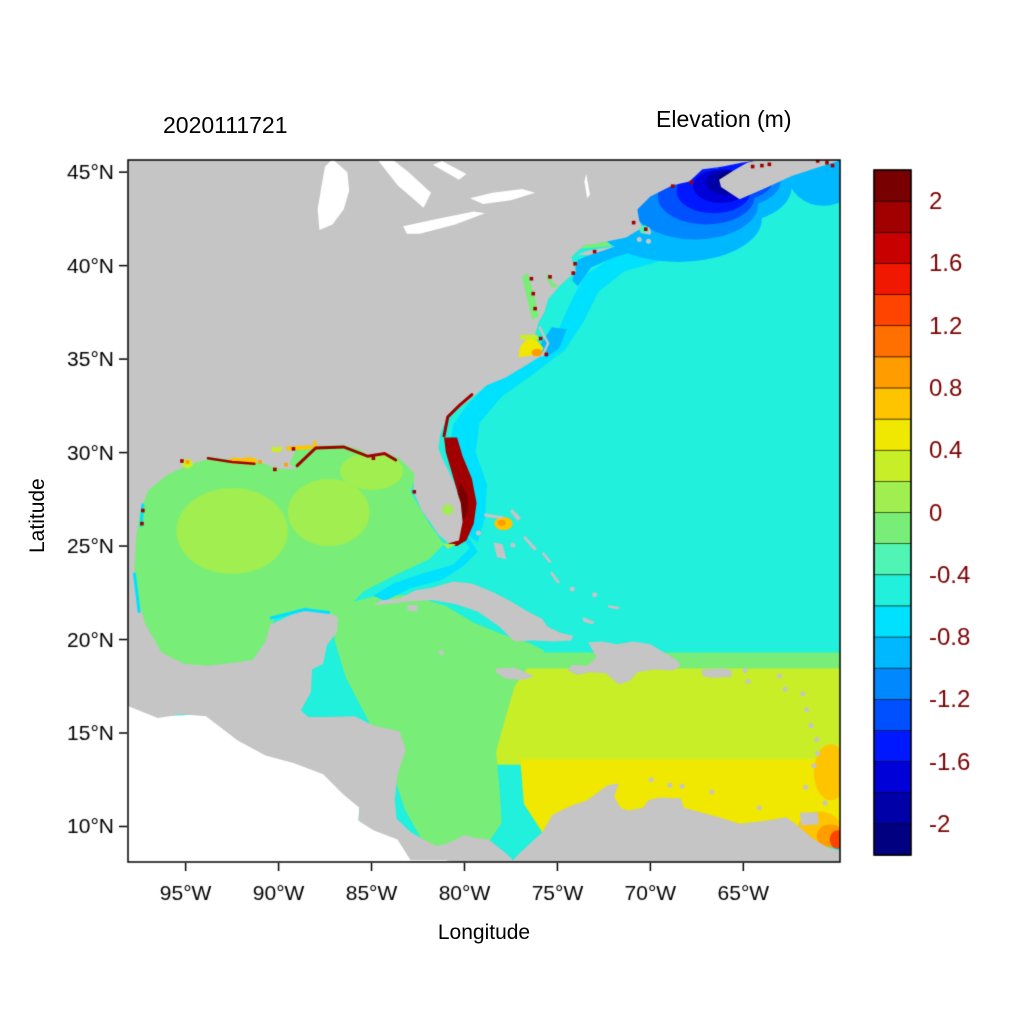  I want to click on y-axis-label: Latitude, so click(37, 515).